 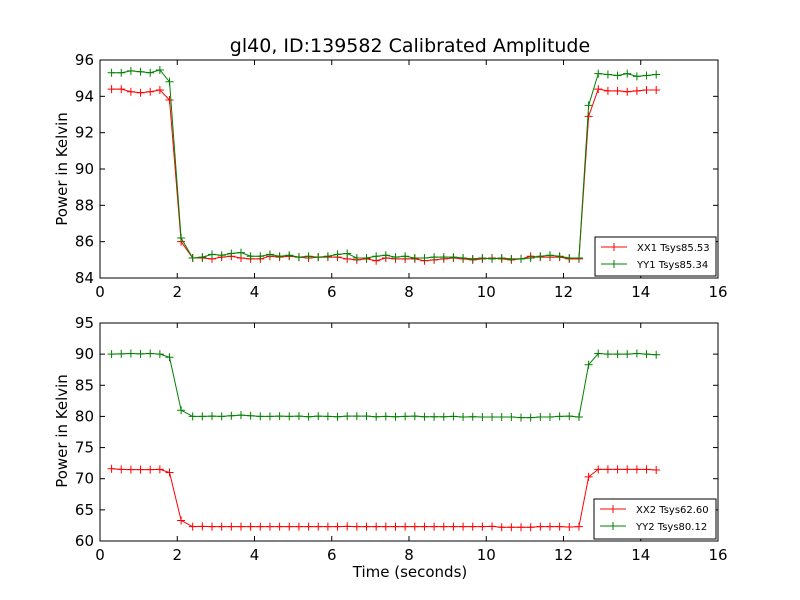 I want to click on bottom-x-tick-label: 14, so click(x=640, y=555).